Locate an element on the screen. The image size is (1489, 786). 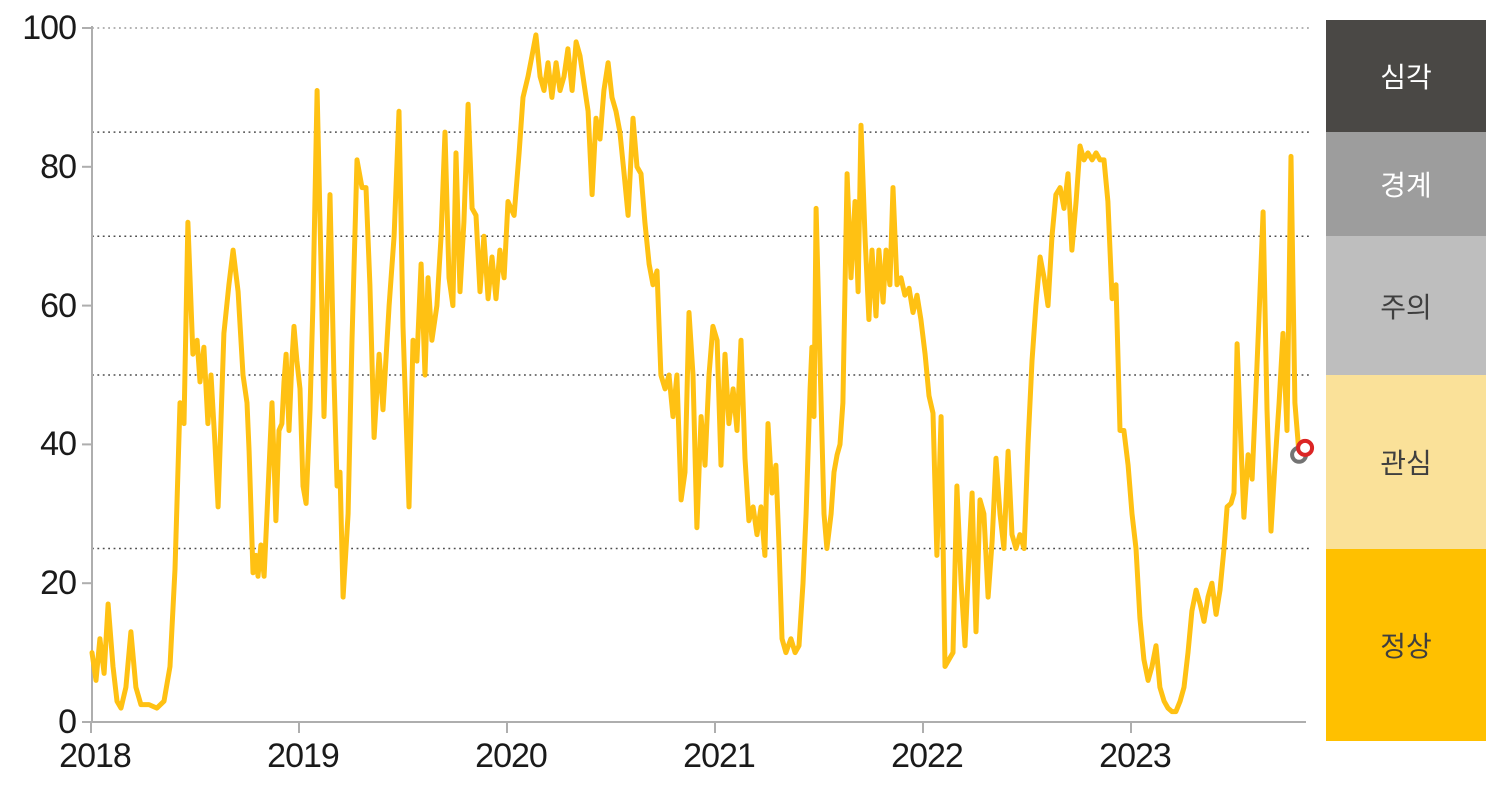
y-axis-label-0: 0 is located at coordinates (67, 722).